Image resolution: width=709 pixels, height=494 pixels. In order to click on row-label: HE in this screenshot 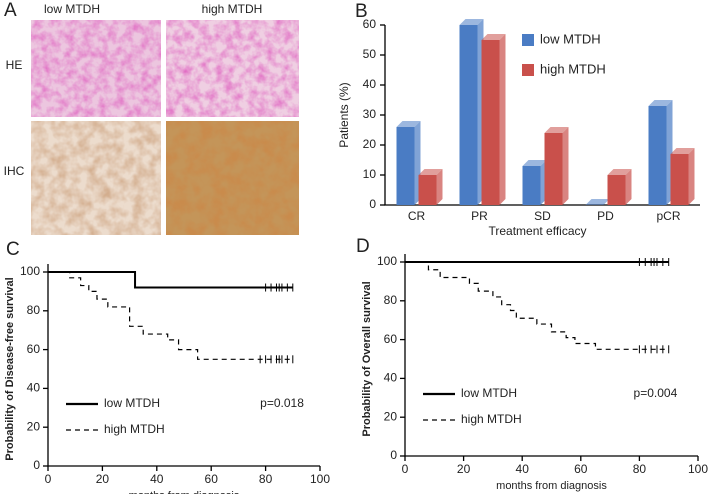, I will do `click(14, 65)`.